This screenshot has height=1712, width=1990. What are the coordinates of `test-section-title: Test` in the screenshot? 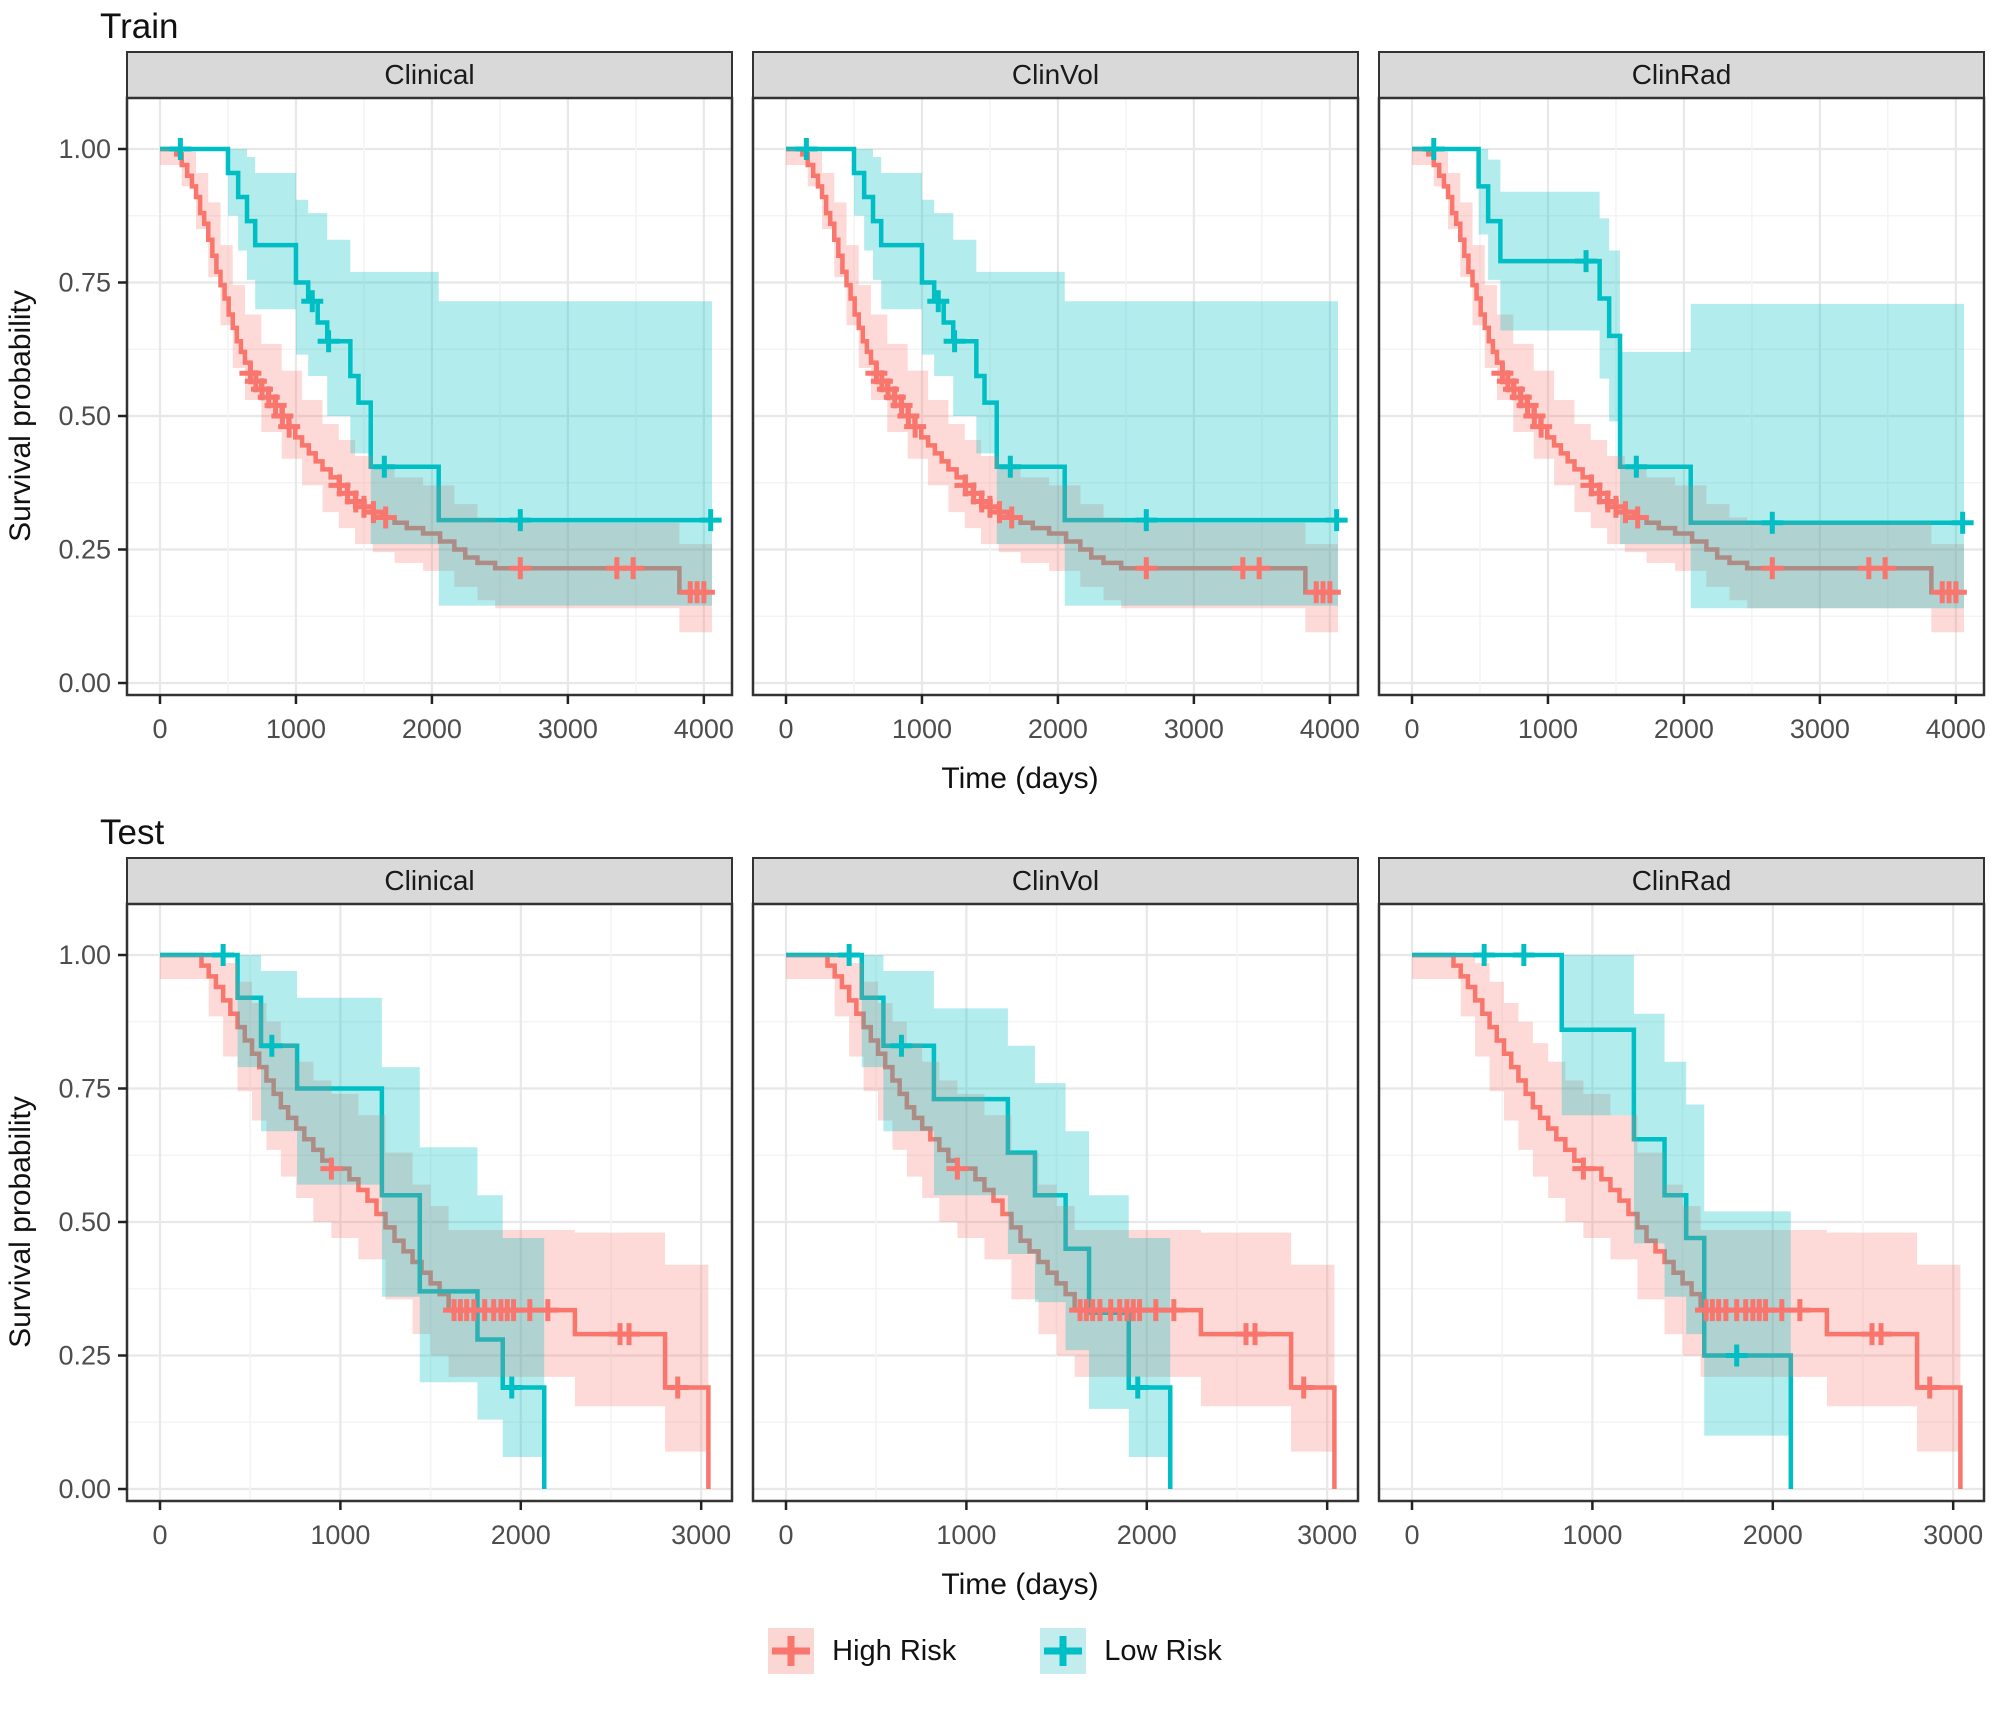 It's located at (132, 832).